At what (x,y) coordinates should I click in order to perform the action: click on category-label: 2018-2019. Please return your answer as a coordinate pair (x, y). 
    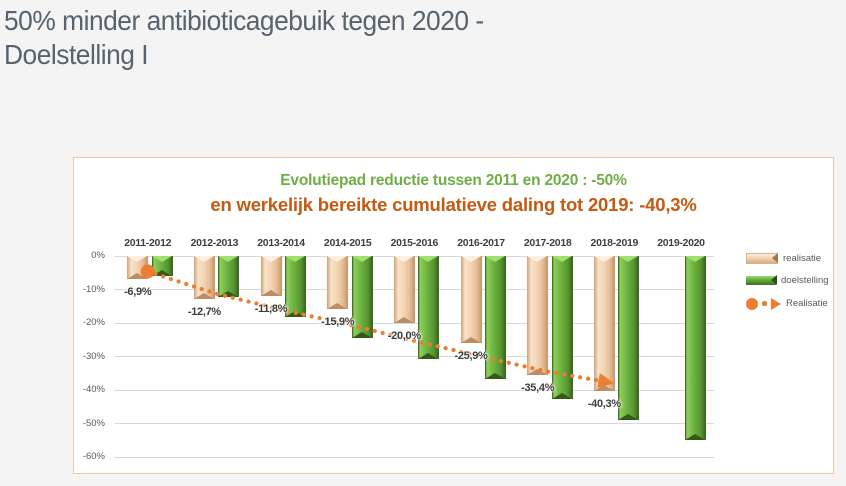
    Looking at the image, I should click on (614, 243).